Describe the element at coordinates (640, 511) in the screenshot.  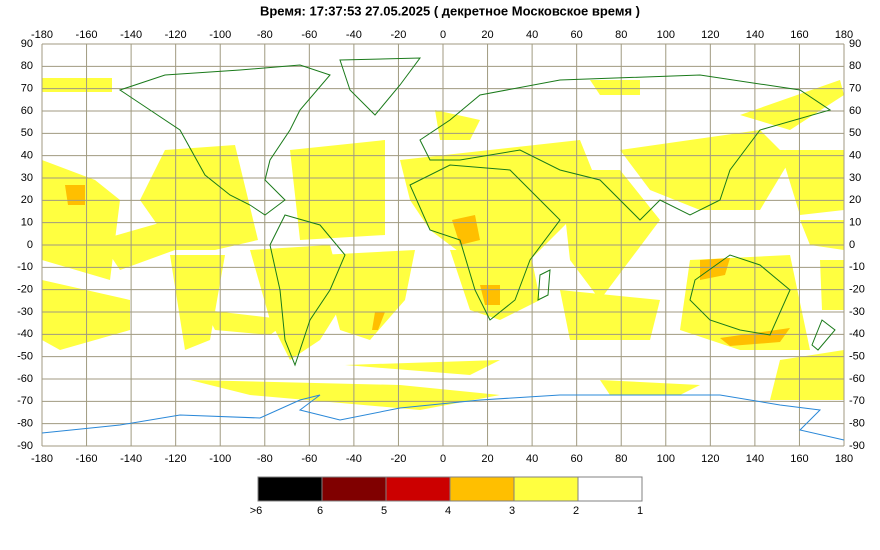
I see `legend-label: 1` at that location.